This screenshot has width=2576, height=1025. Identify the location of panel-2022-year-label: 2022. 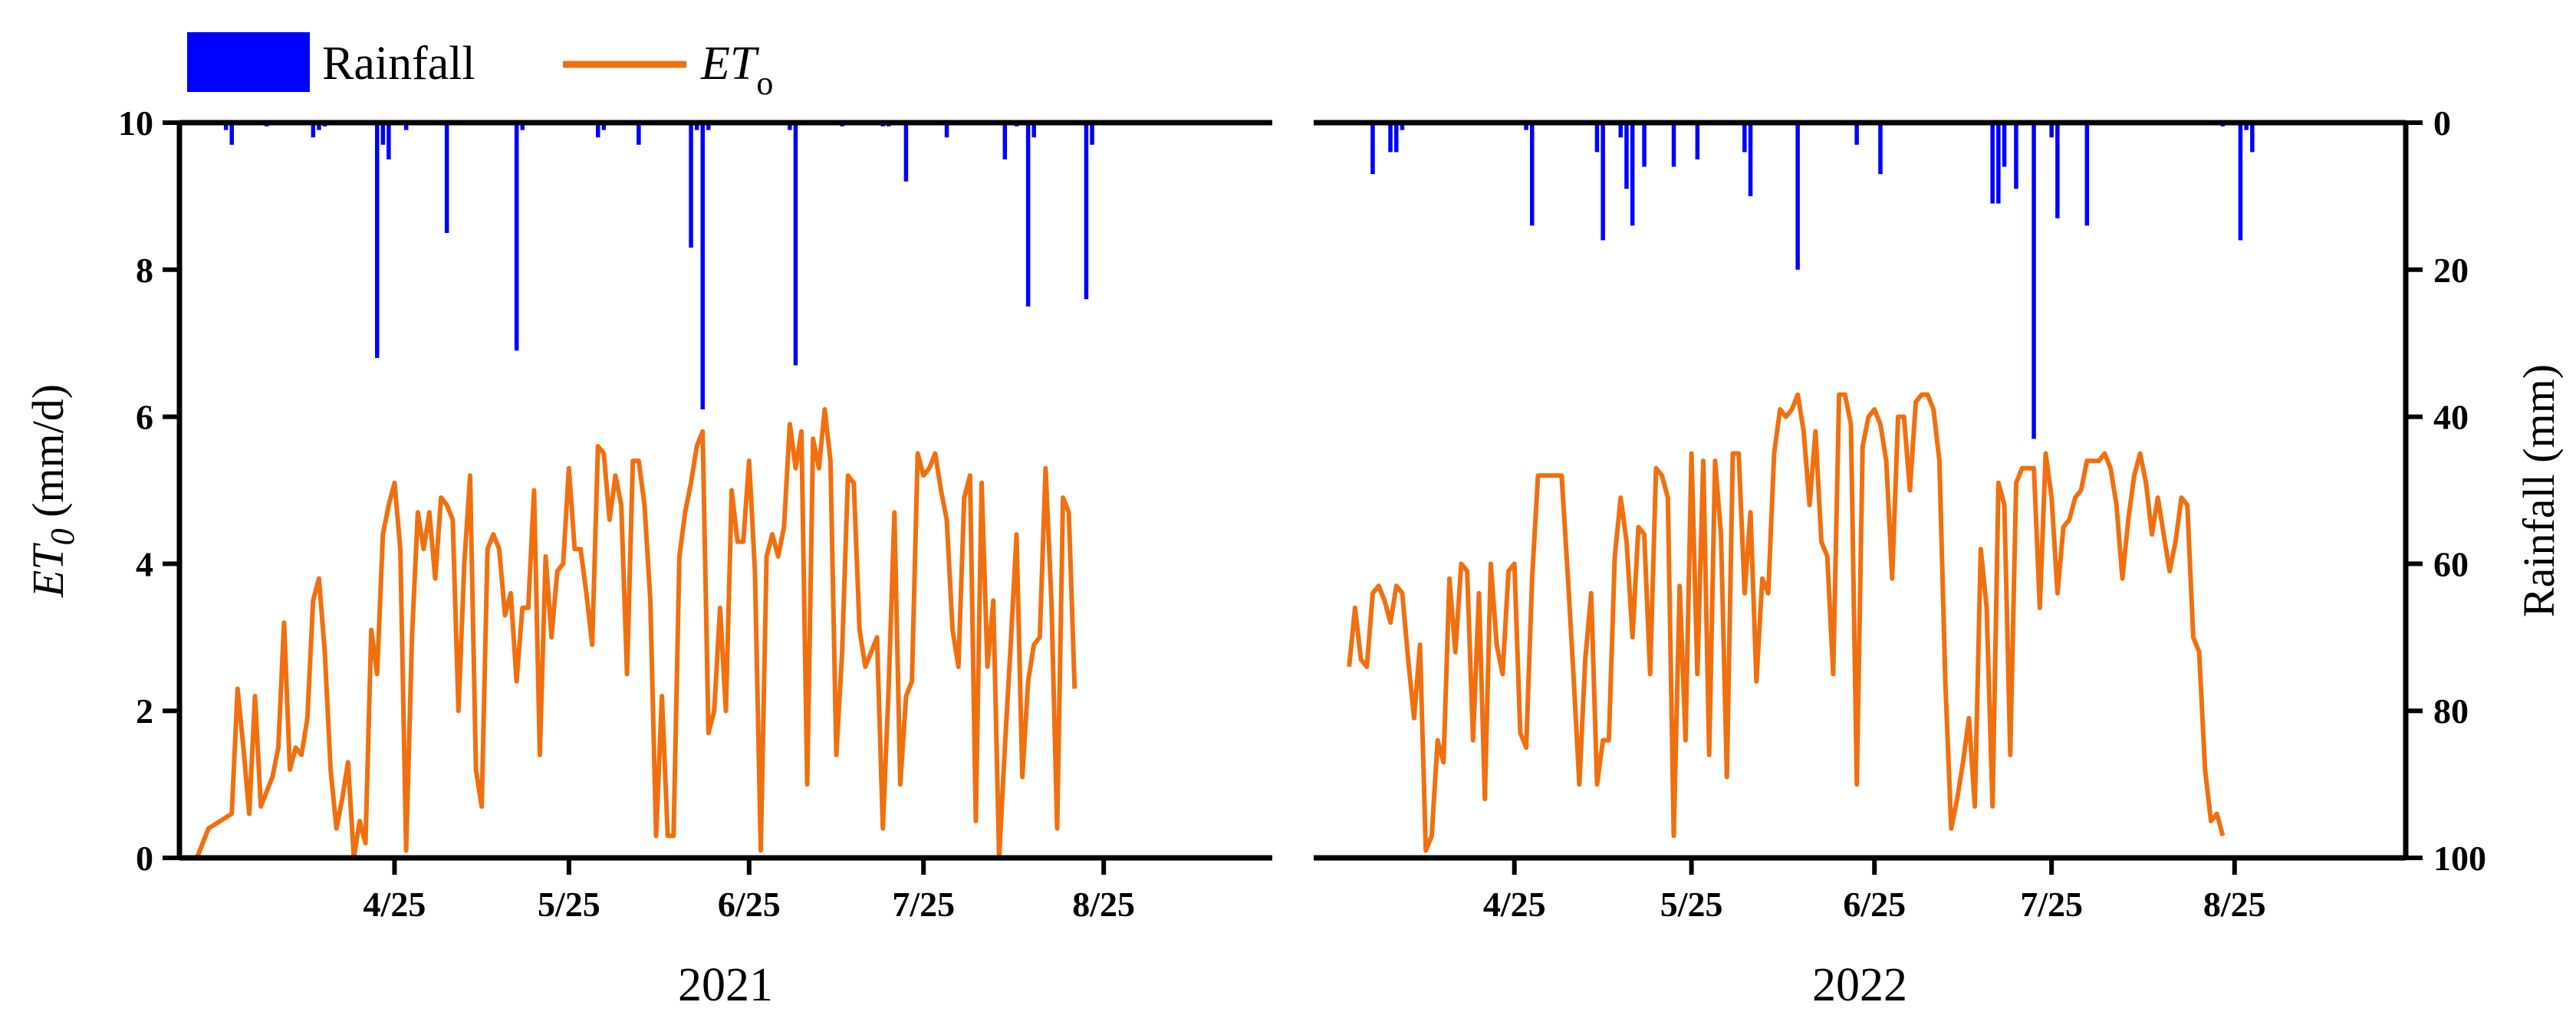
(1859, 985).